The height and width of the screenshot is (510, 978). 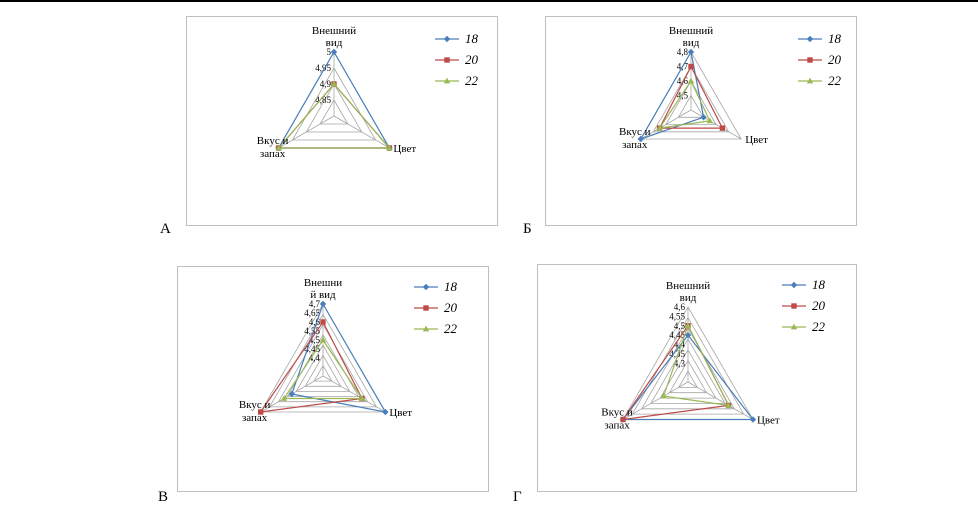 What do you see at coordinates (517, 497) in the screenshot?
I see `panel-label-d: Г` at bounding box center [517, 497].